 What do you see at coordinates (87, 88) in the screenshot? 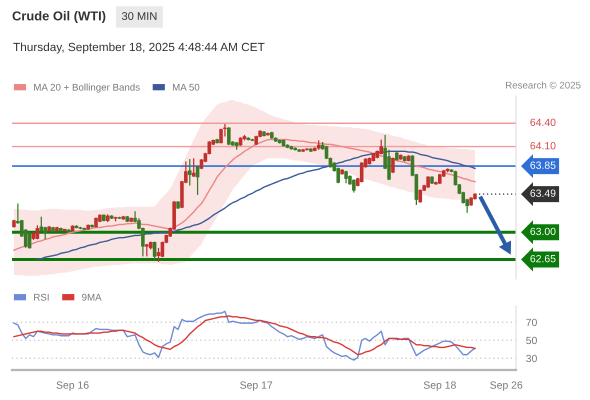
I see `legend-label: MA 20 + Bollinger Bands` at bounding box center [87, 88].